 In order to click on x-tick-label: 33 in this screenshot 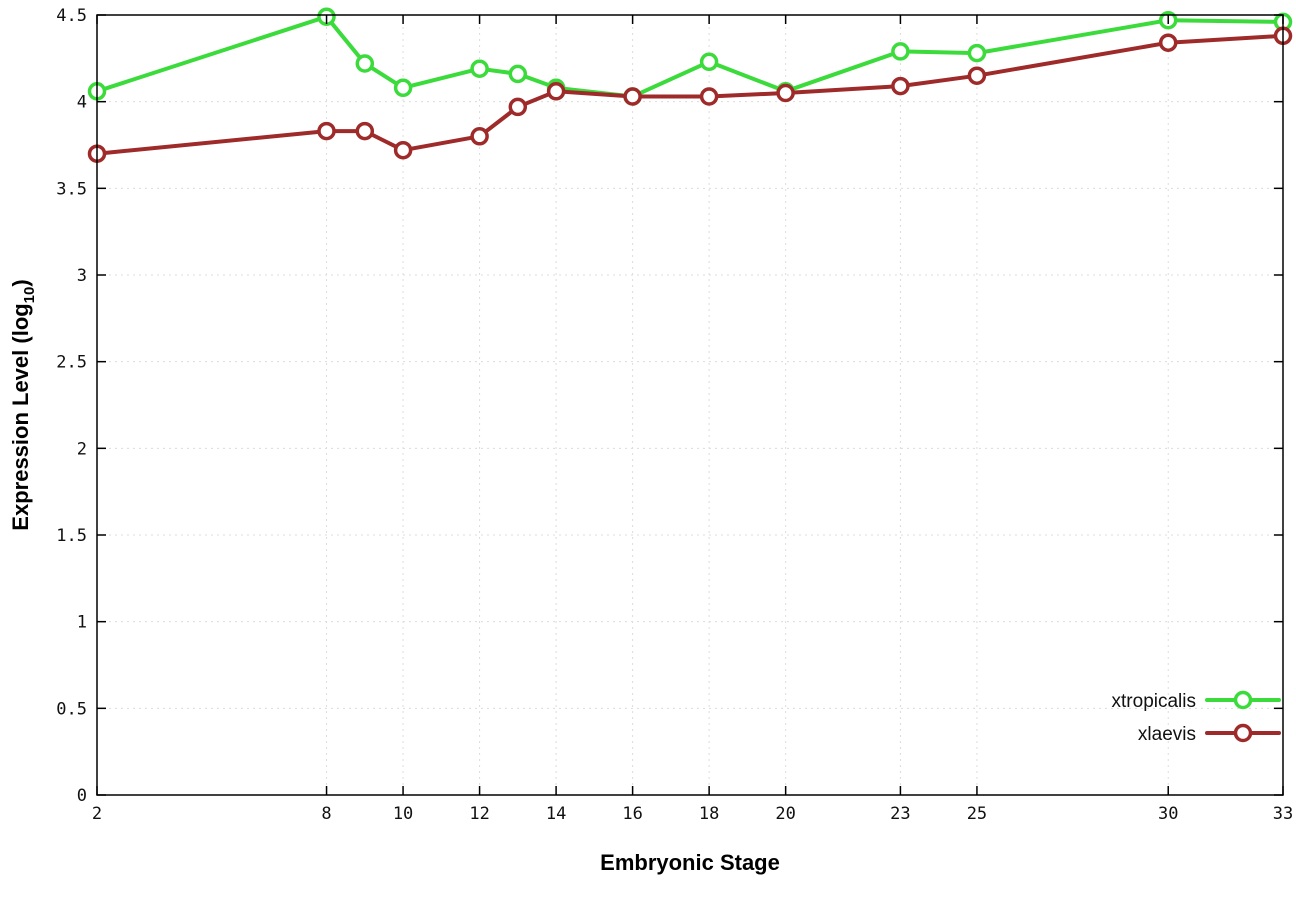, I will do `click(1283, 814)`.